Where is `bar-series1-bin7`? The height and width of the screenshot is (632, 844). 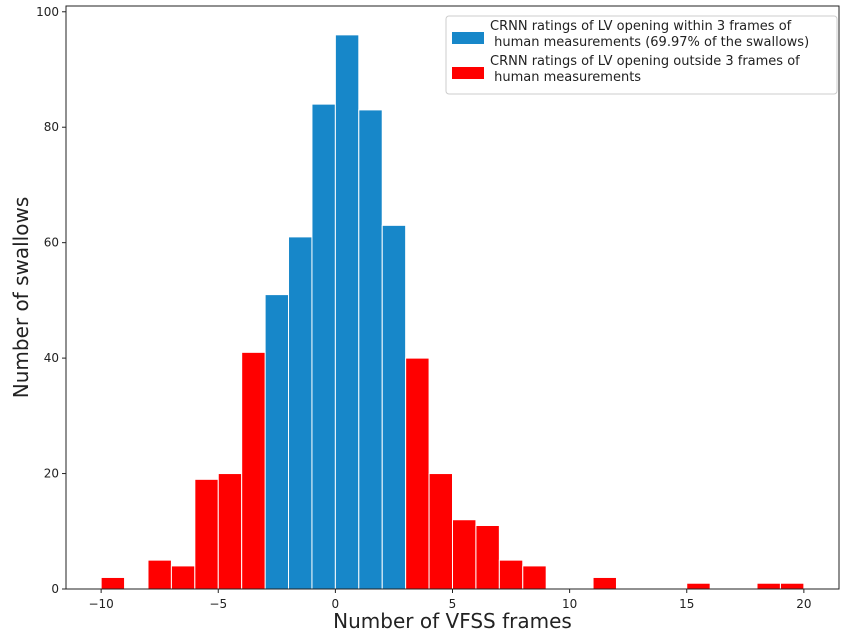
bar-series1-bin7 is located at coordinates (440, 531).